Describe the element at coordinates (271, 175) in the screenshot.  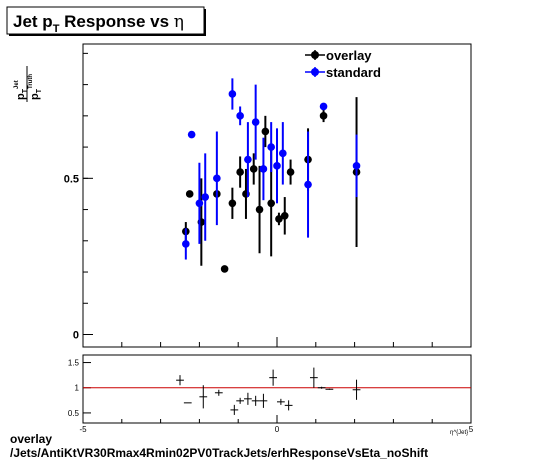
I see `main-data-points` at that location.